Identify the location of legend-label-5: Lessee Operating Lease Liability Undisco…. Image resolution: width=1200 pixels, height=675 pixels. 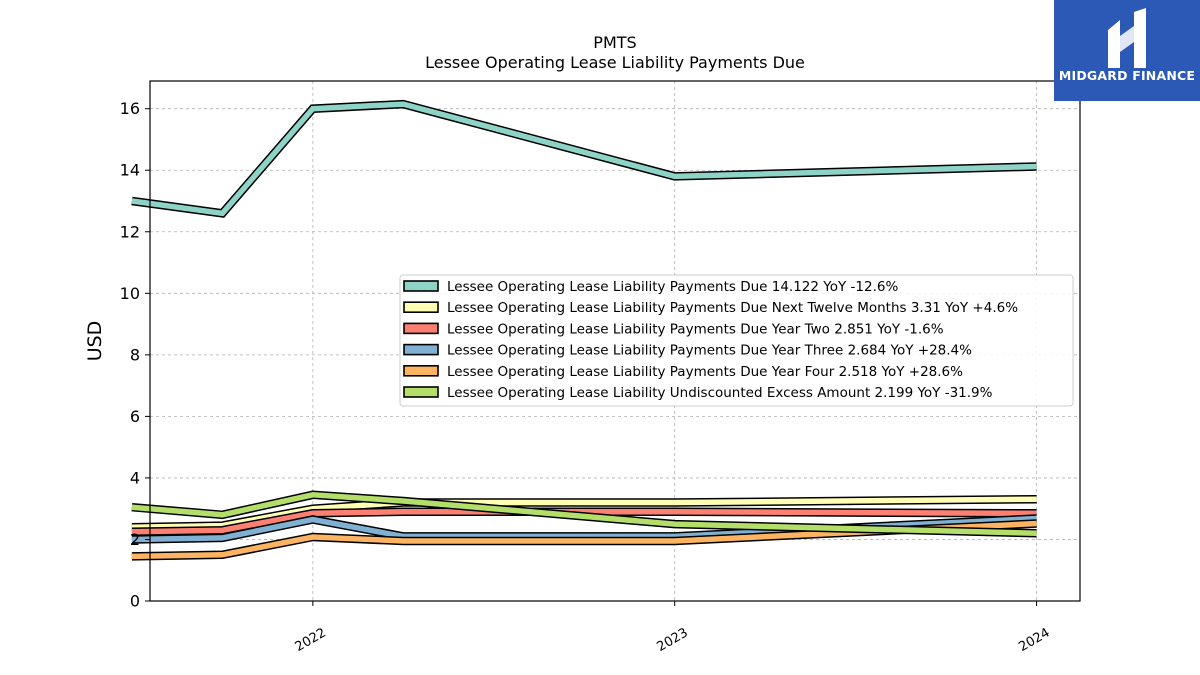
(720, 393).